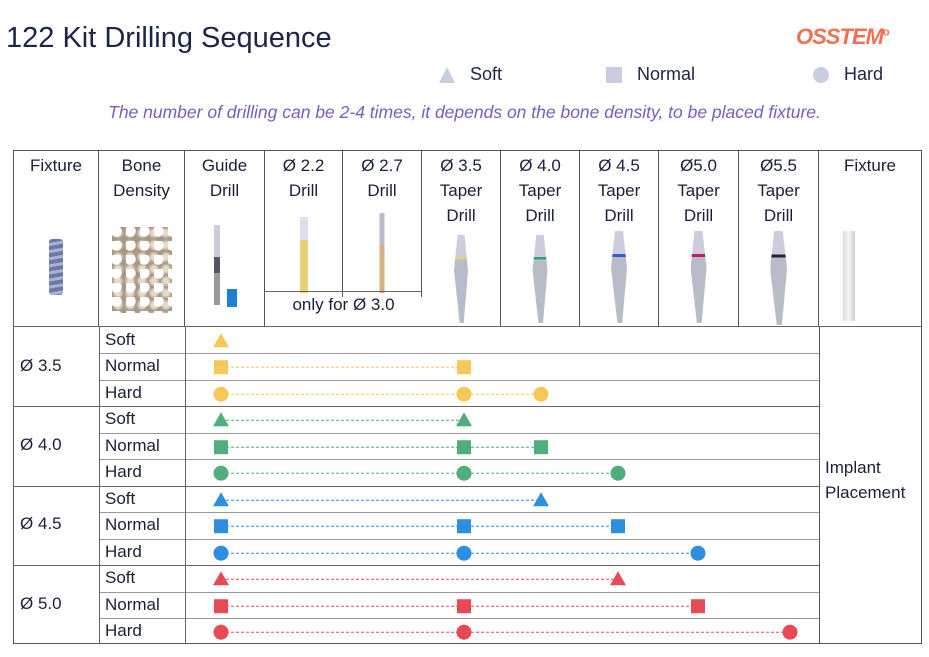 The image size is (929, 657). I want to click on square-icon, so click(614, 74).